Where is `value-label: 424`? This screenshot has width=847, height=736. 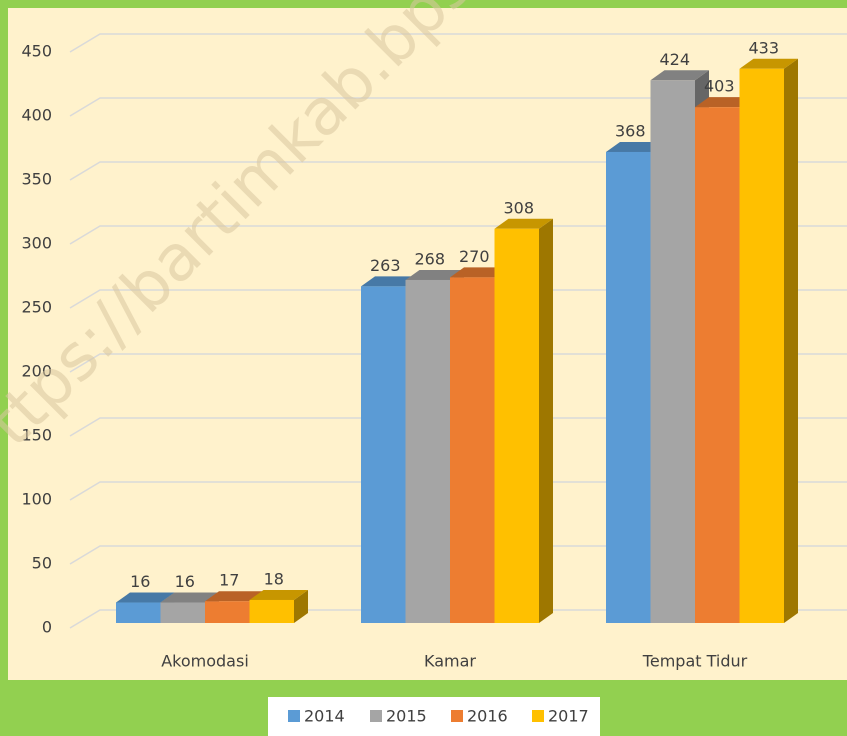
value-label: 424 is located at coordinates (674, 59).